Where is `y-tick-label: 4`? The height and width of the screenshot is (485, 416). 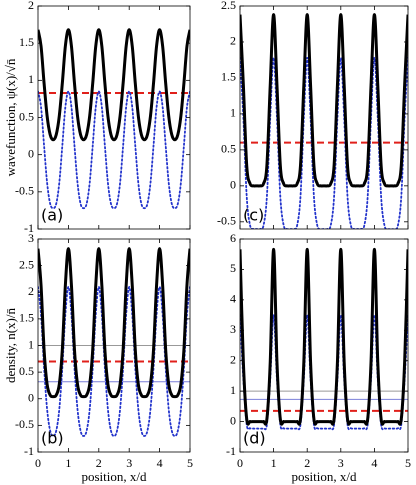 y-tick-label: 4 is located at coordinates (233, 299).